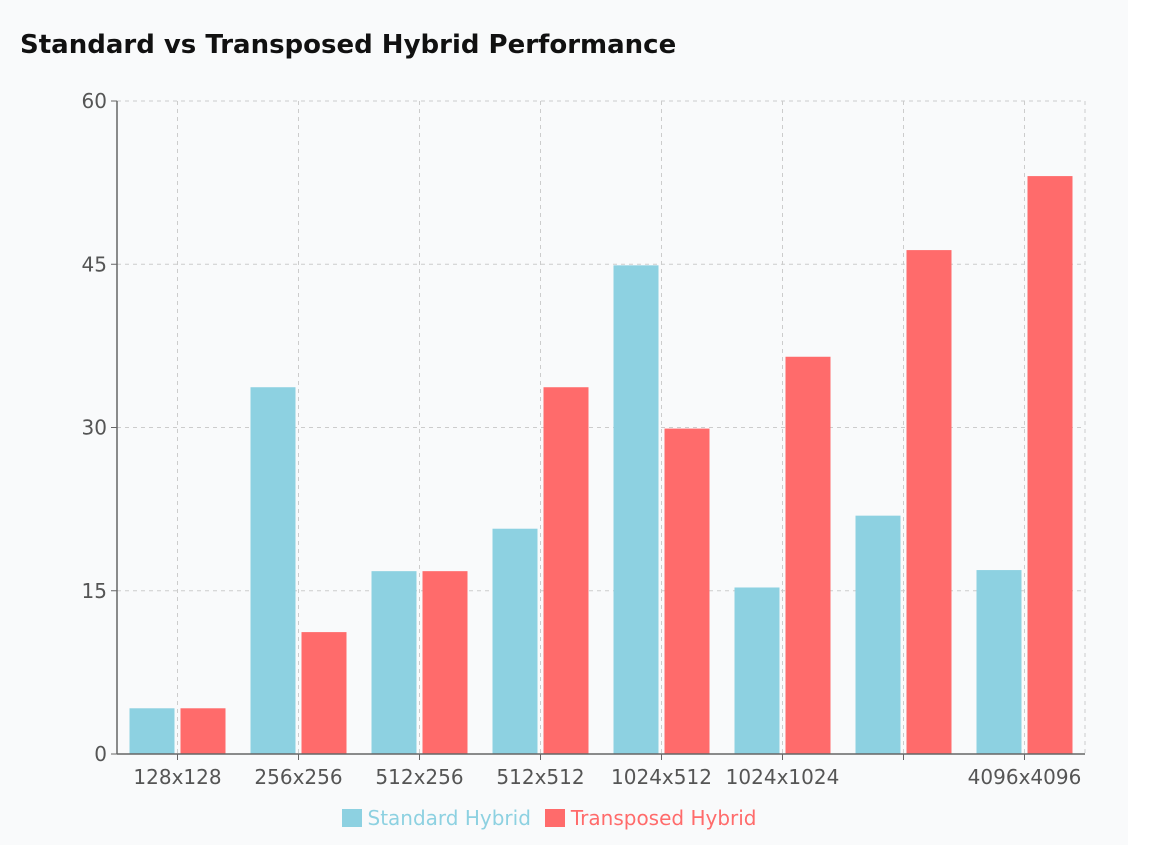 This screenshot has height=845, width=1154. What do you see at coordinates (94, 591) in the screenshot?
I see `y-tick-label: 15` at bounding box center [94, 591].